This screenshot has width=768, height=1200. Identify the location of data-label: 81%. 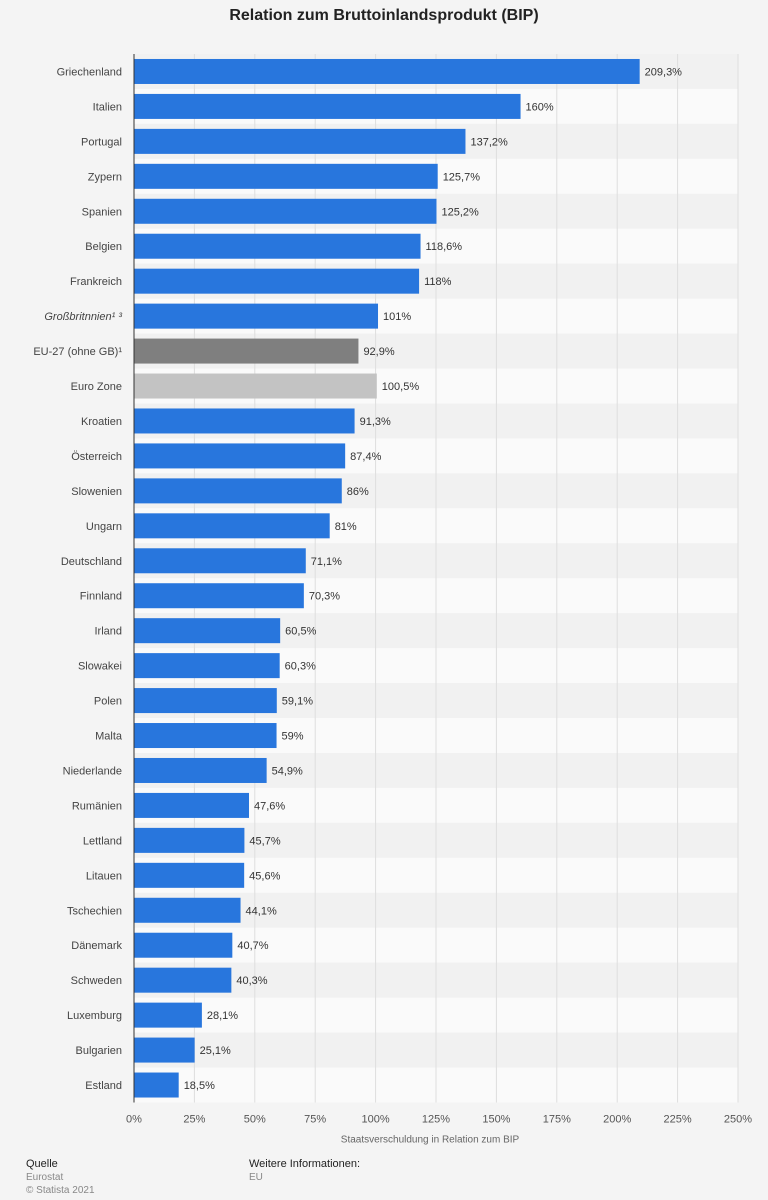
(346, 527).